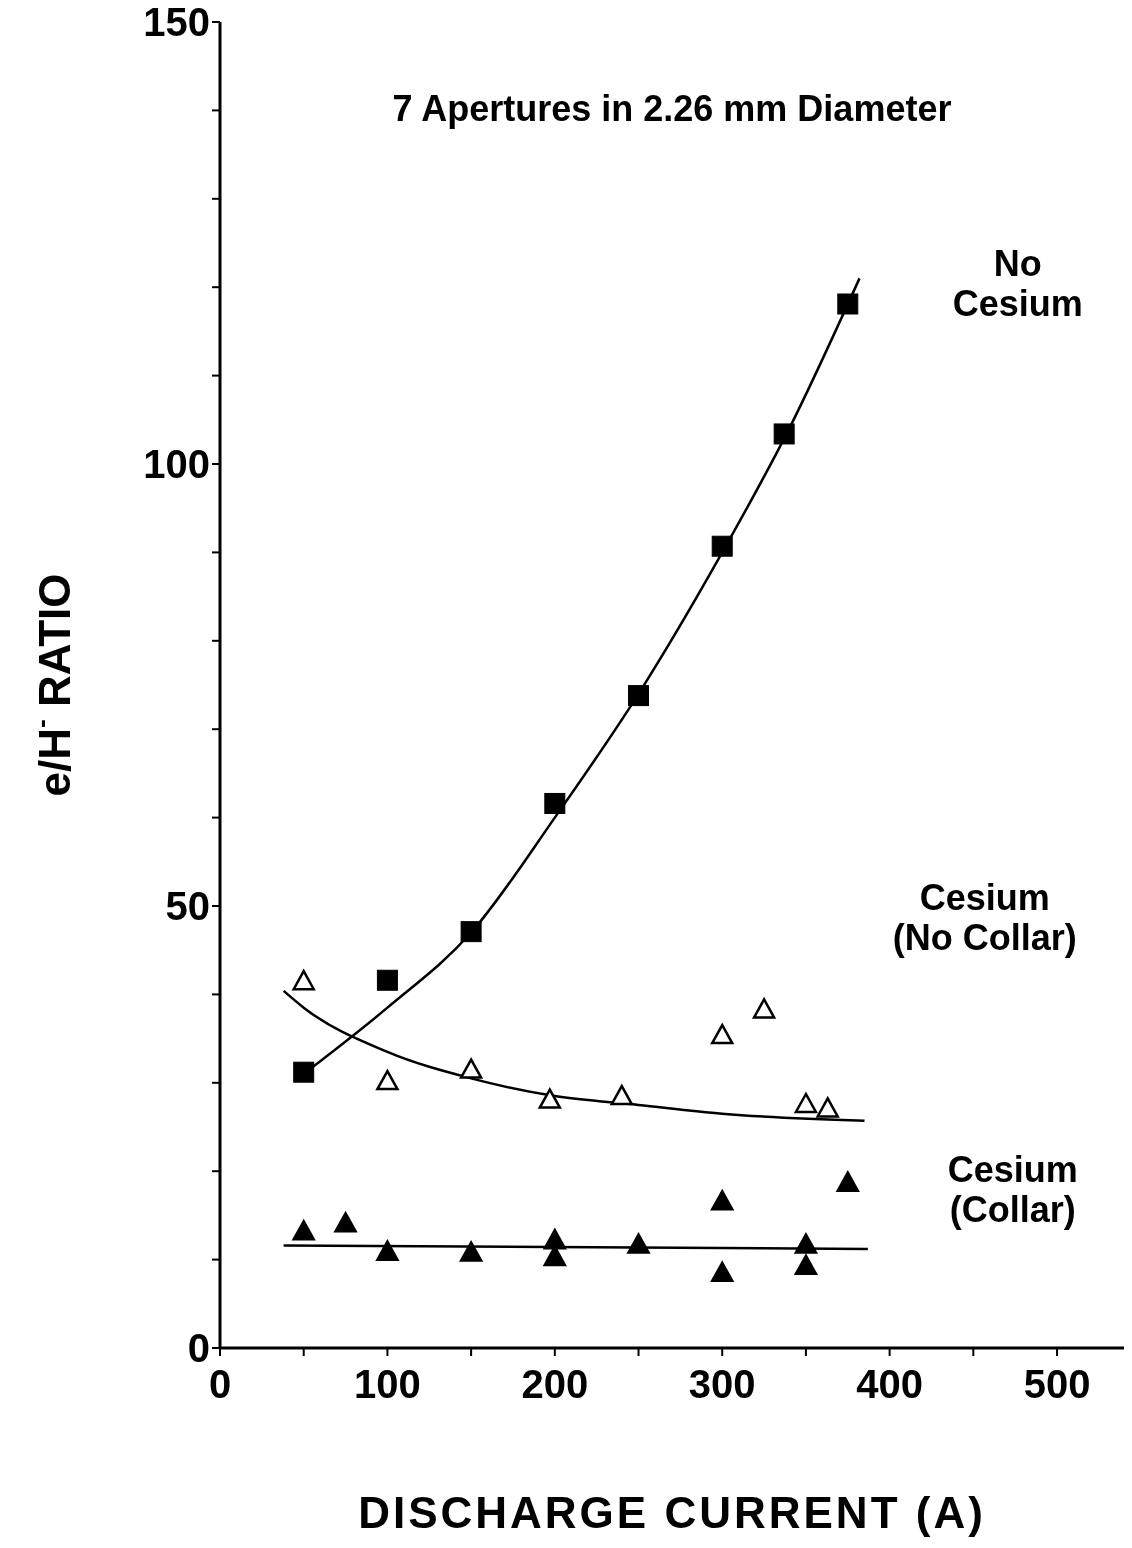  Describe the element at coordinates (387, 1384) in the screenshot. I see `x-tick-label: 100` at that location.